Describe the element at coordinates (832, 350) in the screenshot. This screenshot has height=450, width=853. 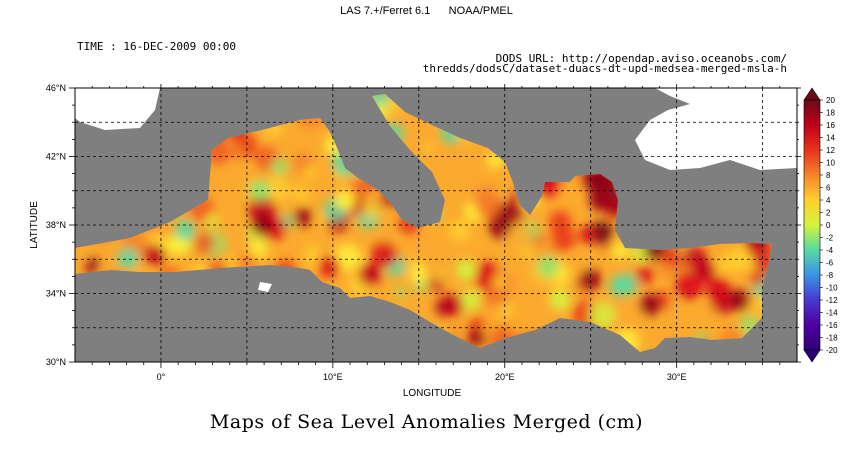
I see `colorbar-tick-label: -20` at that location.